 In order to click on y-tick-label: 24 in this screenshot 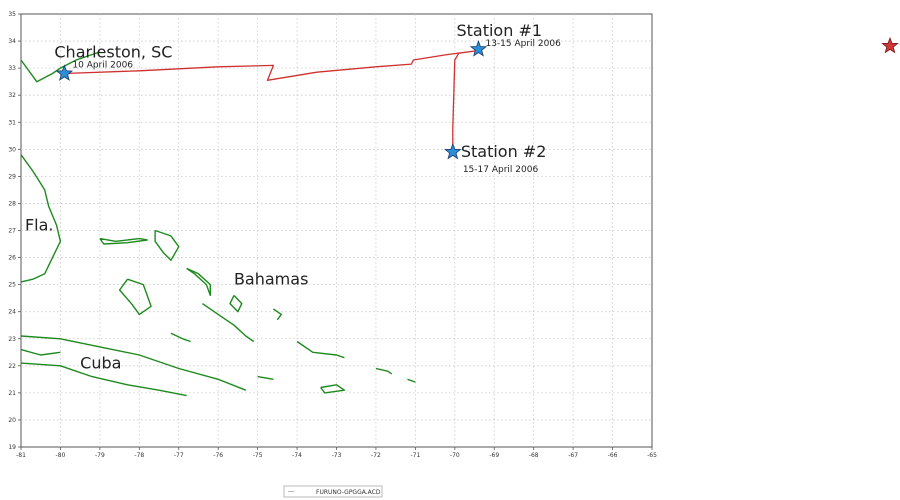, I will do `click(12, 312)`.